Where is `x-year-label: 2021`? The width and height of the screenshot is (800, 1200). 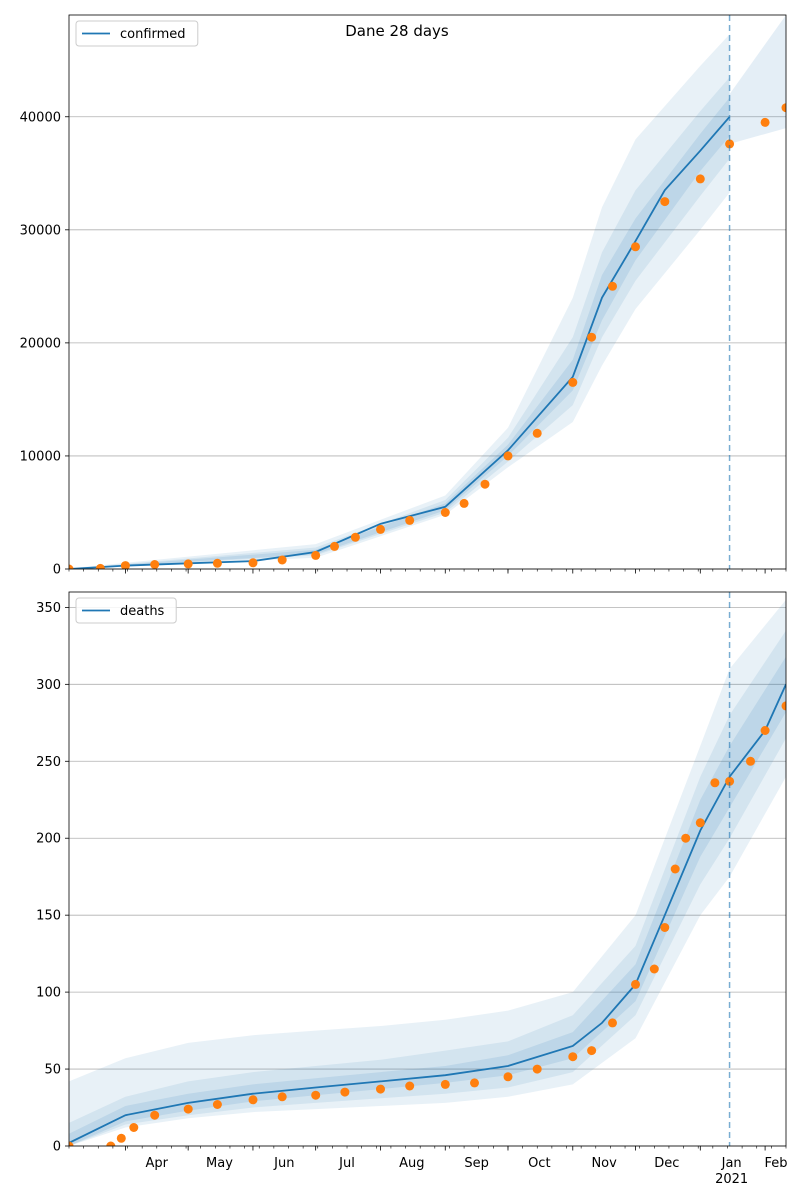
x-year-label: 2021 is located at coordinates (731, 1179).